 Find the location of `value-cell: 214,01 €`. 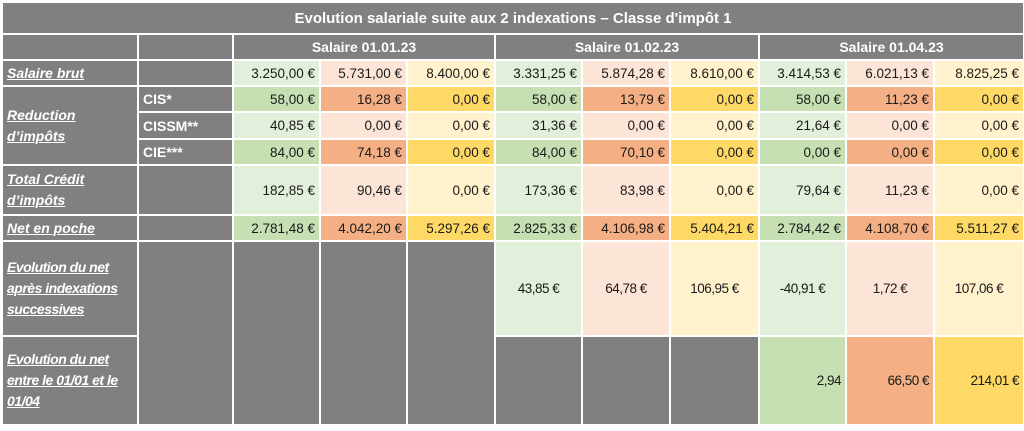

value-cell: 214,01 € is located at coordinates (978, 380).